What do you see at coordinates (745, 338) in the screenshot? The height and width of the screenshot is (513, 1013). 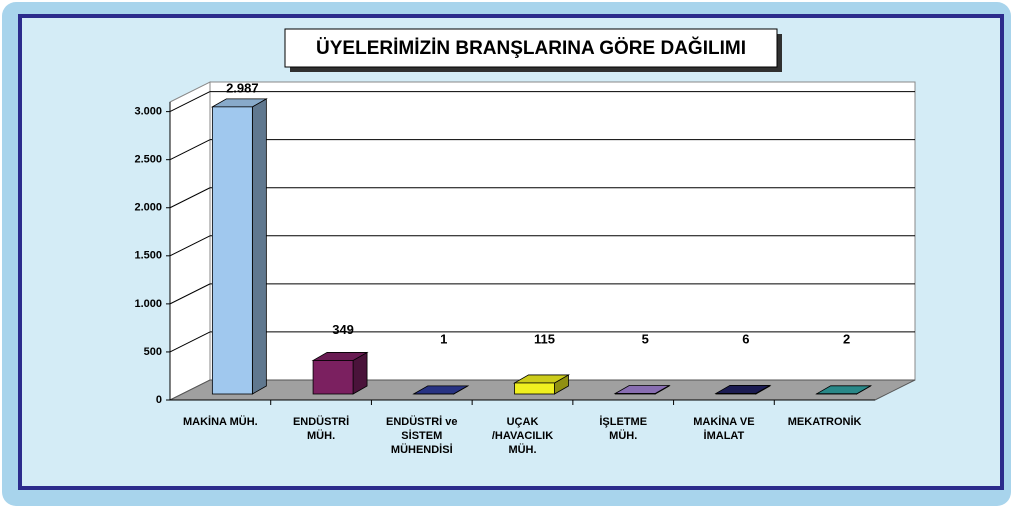 I see `value-label: 6` at bounding box center [745, 338].